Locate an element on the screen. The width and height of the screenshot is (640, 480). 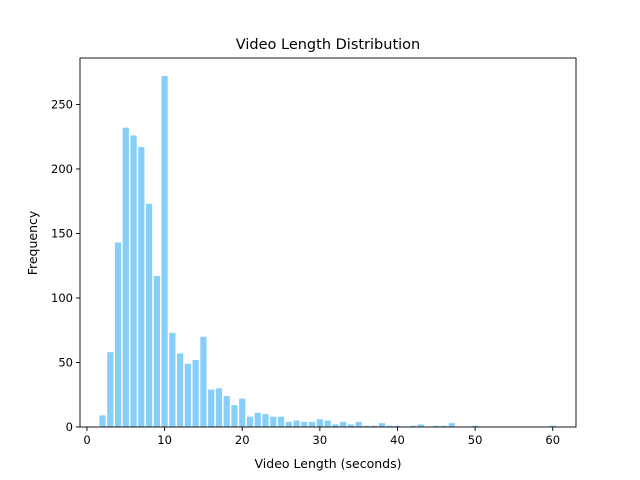
x-axis-ticks: 0 10 20 30 40 50 60 is located at coordinates (321, 437).